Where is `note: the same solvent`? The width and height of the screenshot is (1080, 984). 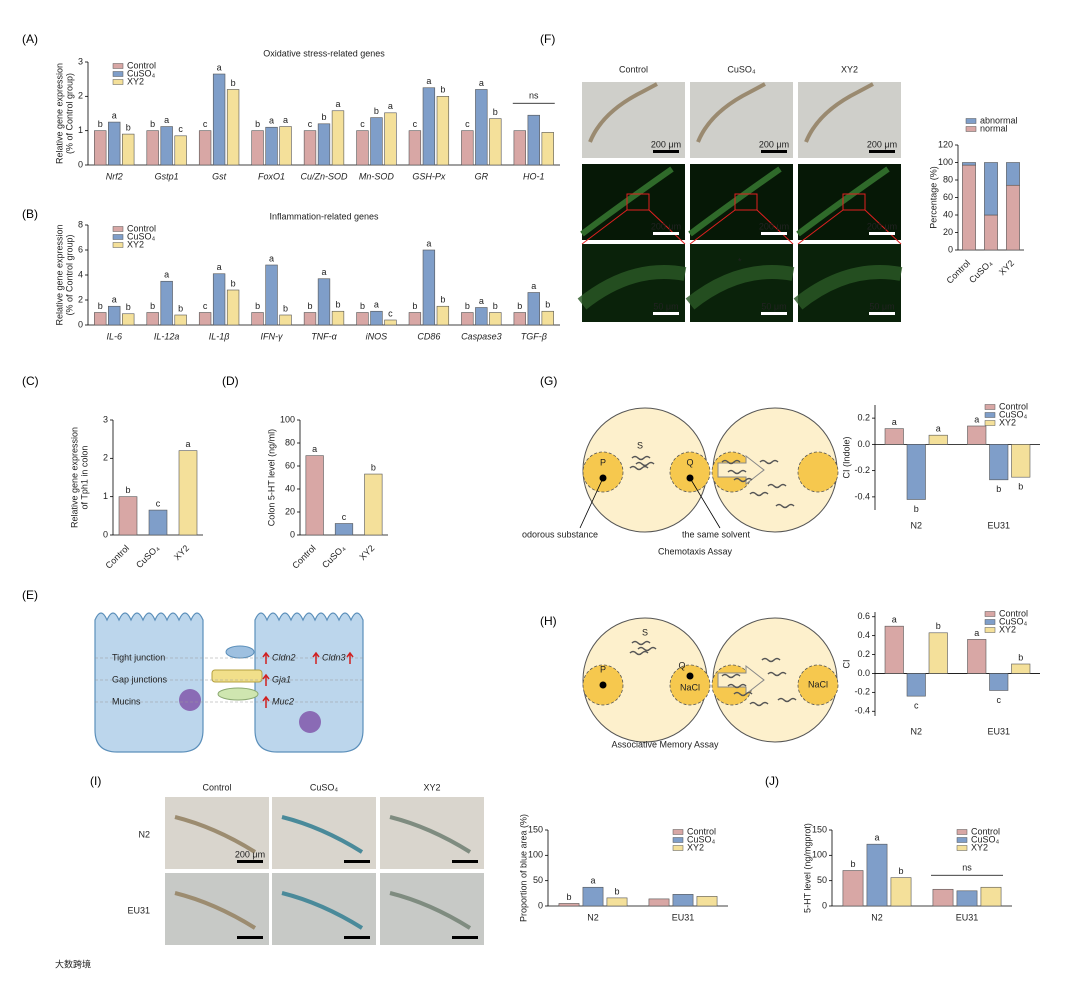 note: the same solvent is located at coordinates (716, 534).